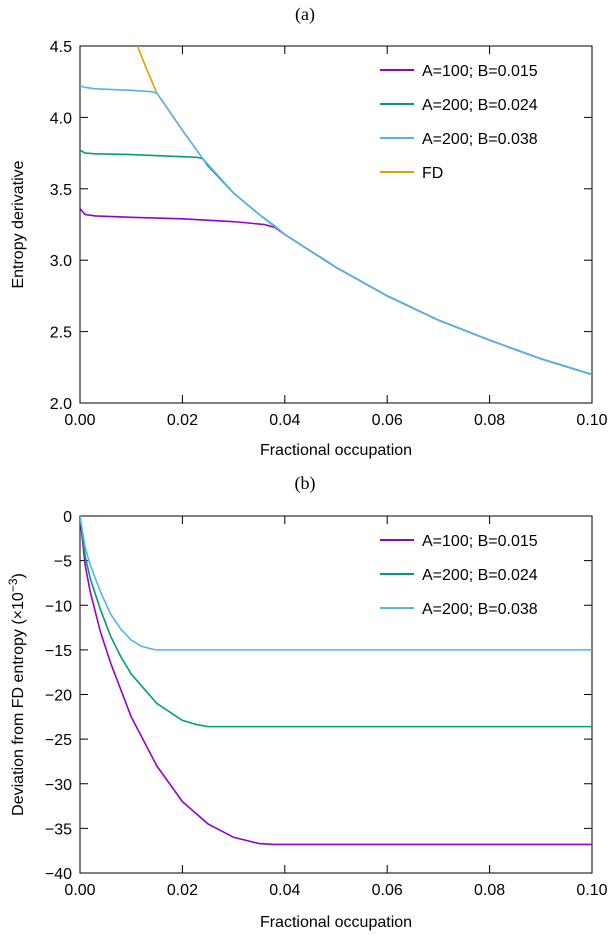 This screenshot has width=611, height=935. What do you see at coordinates (432, 173) in the screenshot?
I see `legend-label: FD` at bounding box center [432, 173].